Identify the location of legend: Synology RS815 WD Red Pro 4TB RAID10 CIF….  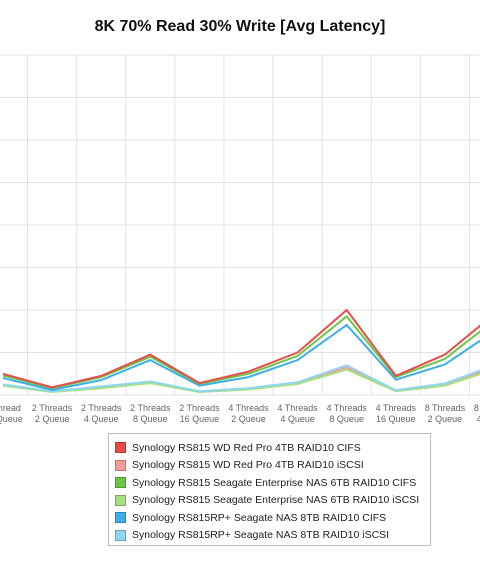
(269, 489).